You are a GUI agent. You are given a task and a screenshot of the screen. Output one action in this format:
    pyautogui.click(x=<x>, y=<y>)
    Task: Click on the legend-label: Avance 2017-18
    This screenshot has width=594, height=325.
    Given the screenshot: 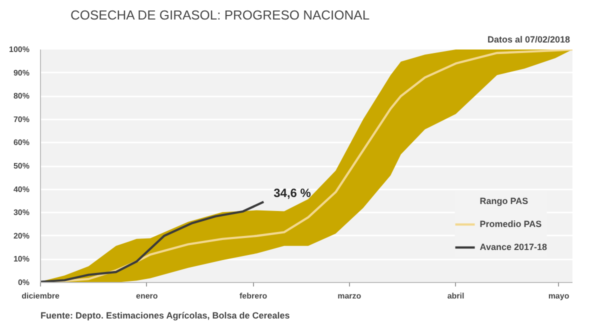 What is the action you would take?
    pyautogui.click(x=513, y=247)
    